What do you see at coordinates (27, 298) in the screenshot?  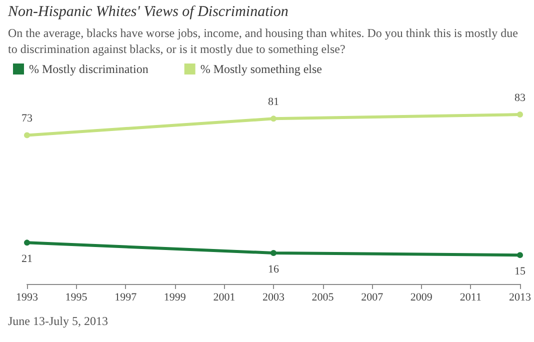 I see `x-tick-label: 1993` at bounding box center [27, 298].